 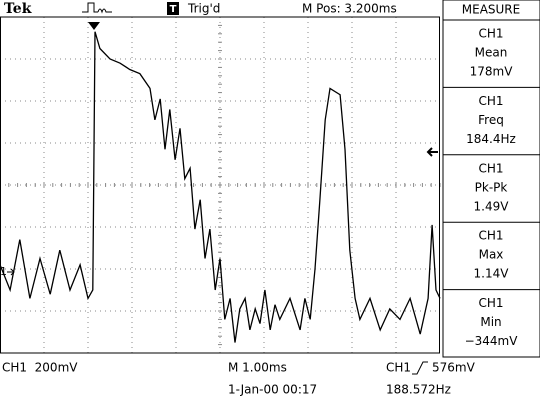 What do you see at coordinates (491, 139) in the screenshot?
I see `measure-value: 184.4Hz` at bounding box center [491, 139].